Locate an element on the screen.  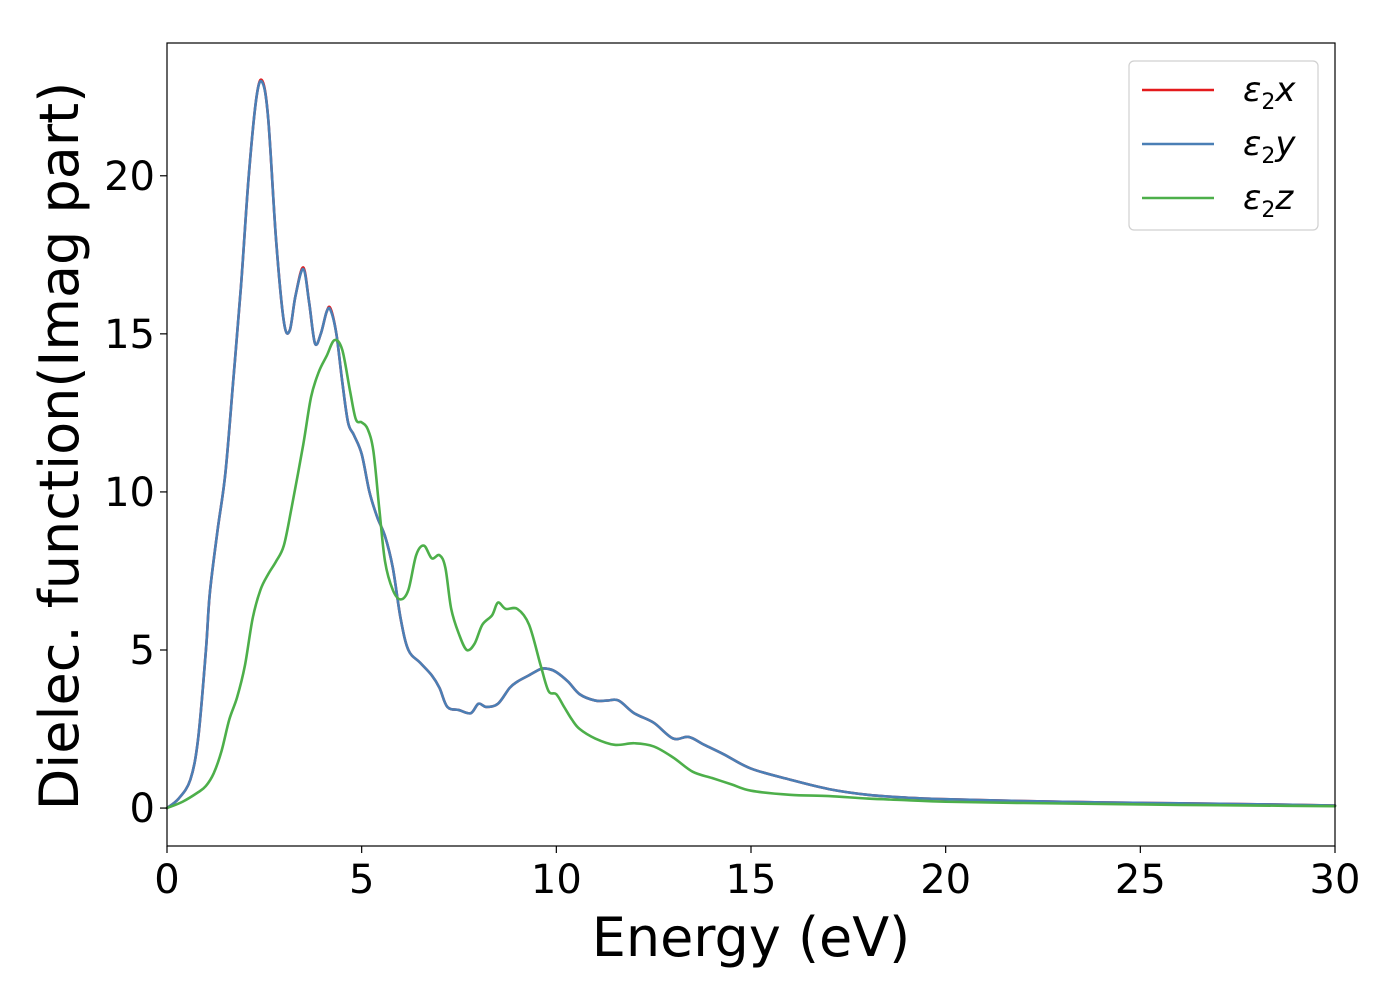
y-tick-label: 0 is located at coordinates (142, 809).